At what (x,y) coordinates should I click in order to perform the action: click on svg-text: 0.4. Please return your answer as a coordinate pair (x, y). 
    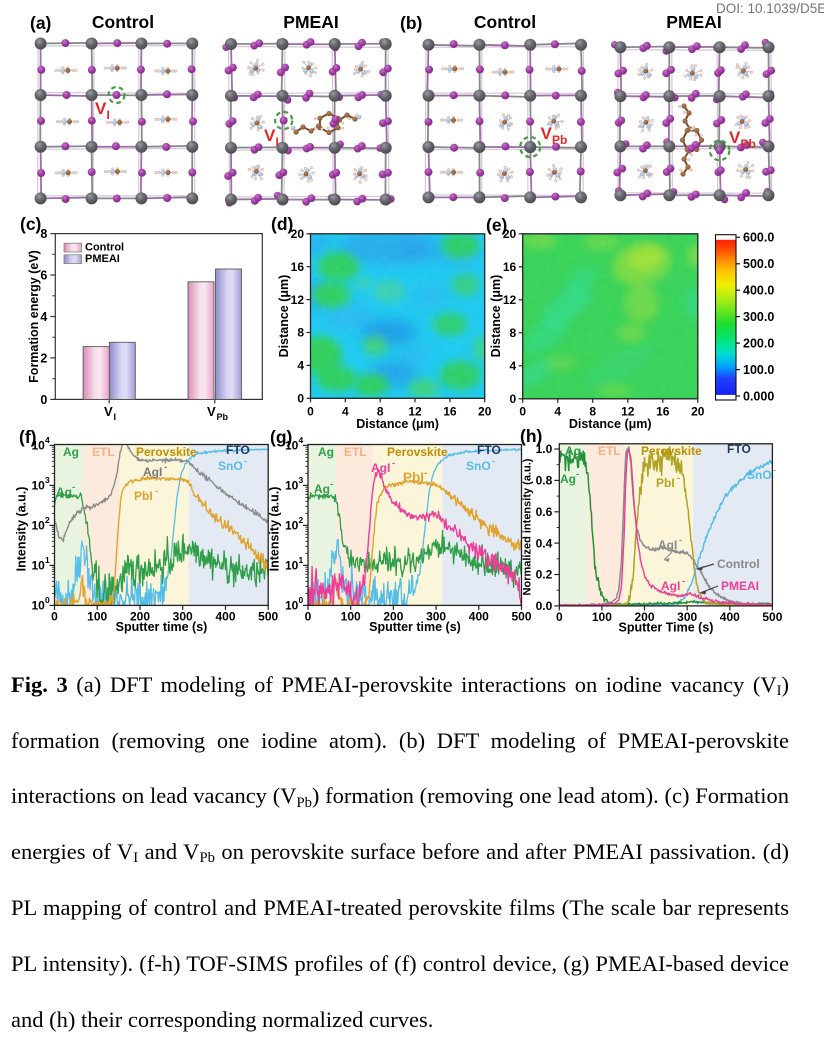
    Looking at the image, I should click on (544, 543).